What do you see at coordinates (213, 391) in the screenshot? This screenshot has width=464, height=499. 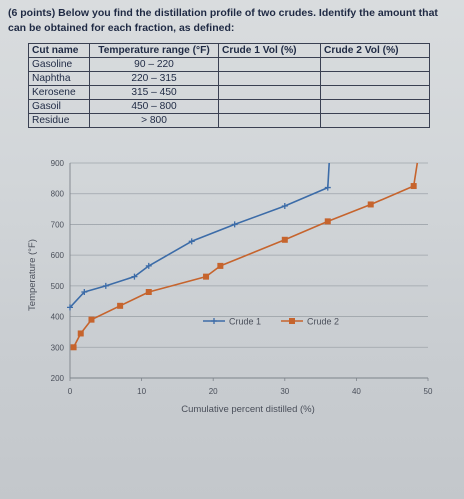 I see `x-tick-label: 20` at bounding box center [213, 391].